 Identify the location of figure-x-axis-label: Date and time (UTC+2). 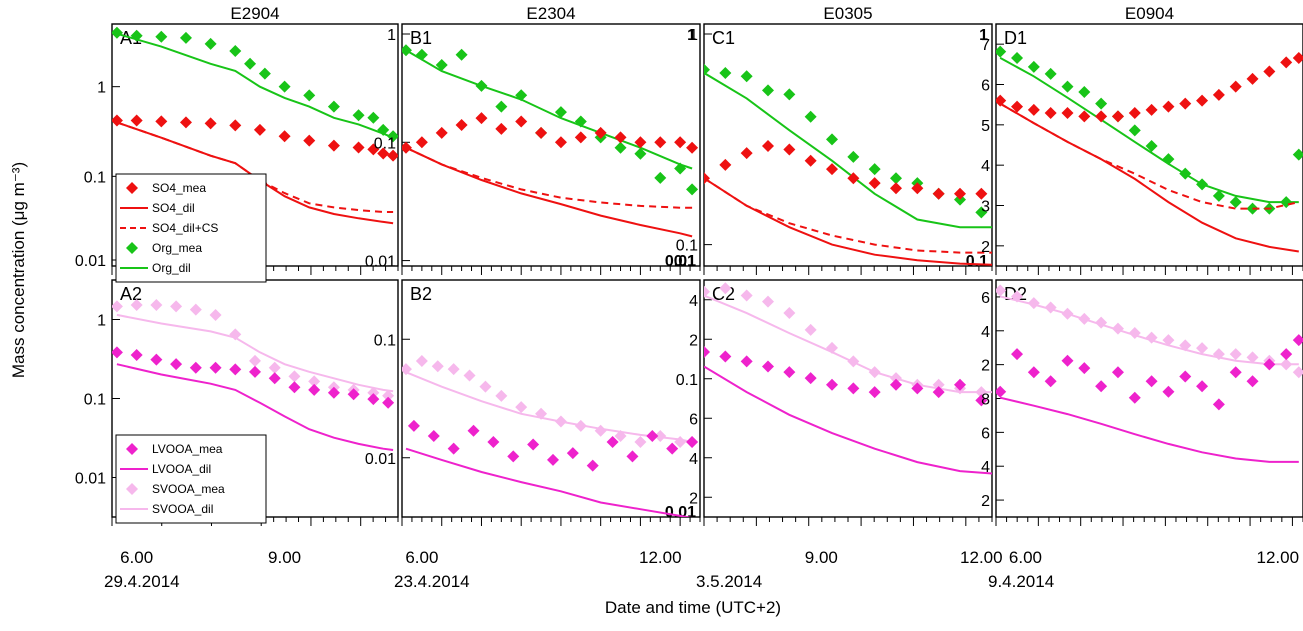
(693, 607).